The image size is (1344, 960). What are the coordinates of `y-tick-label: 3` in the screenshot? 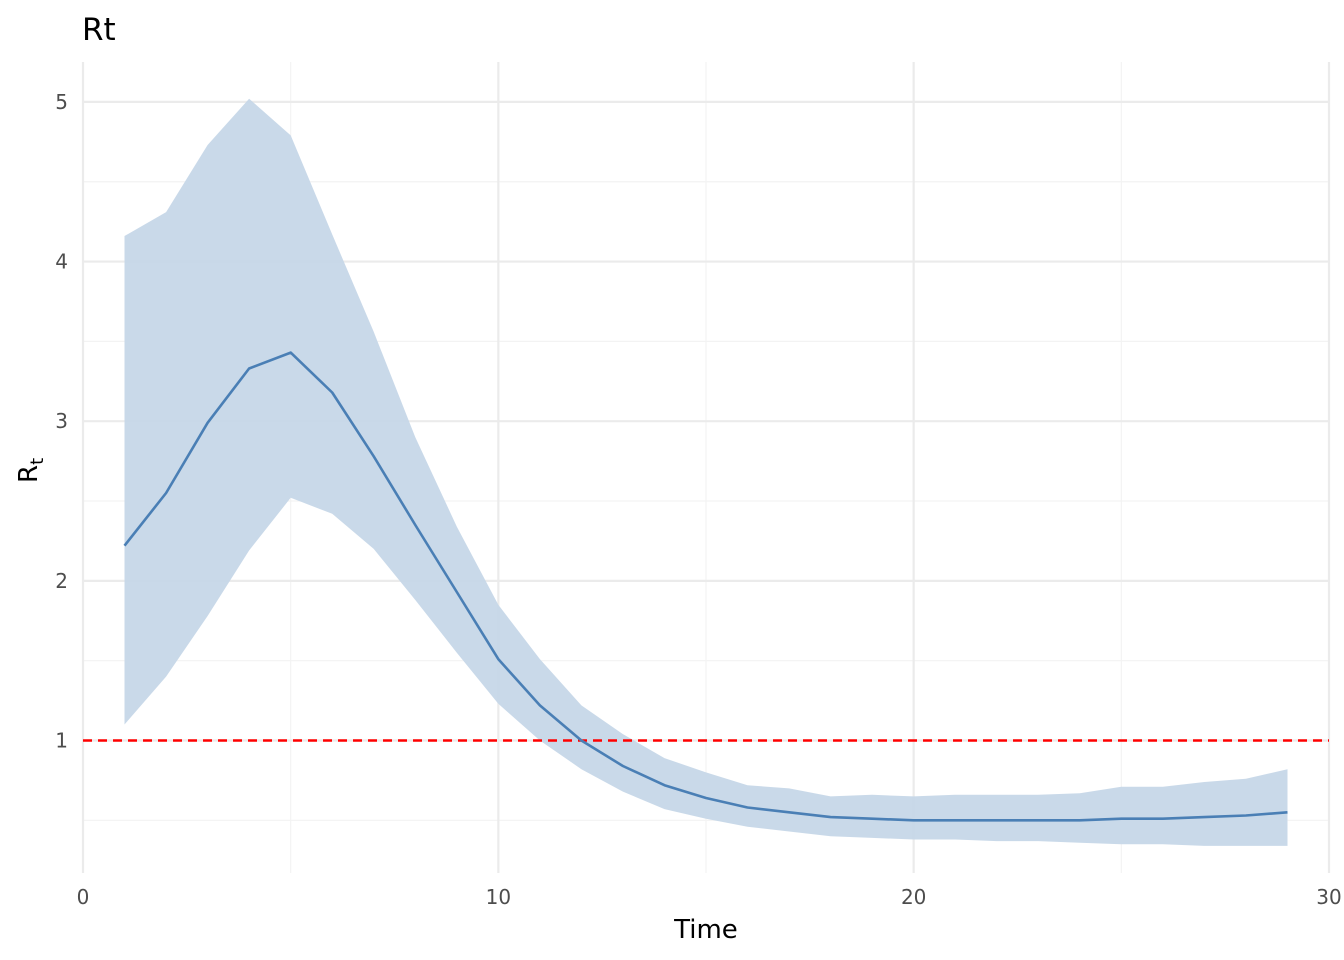 It's located at (61, 421).